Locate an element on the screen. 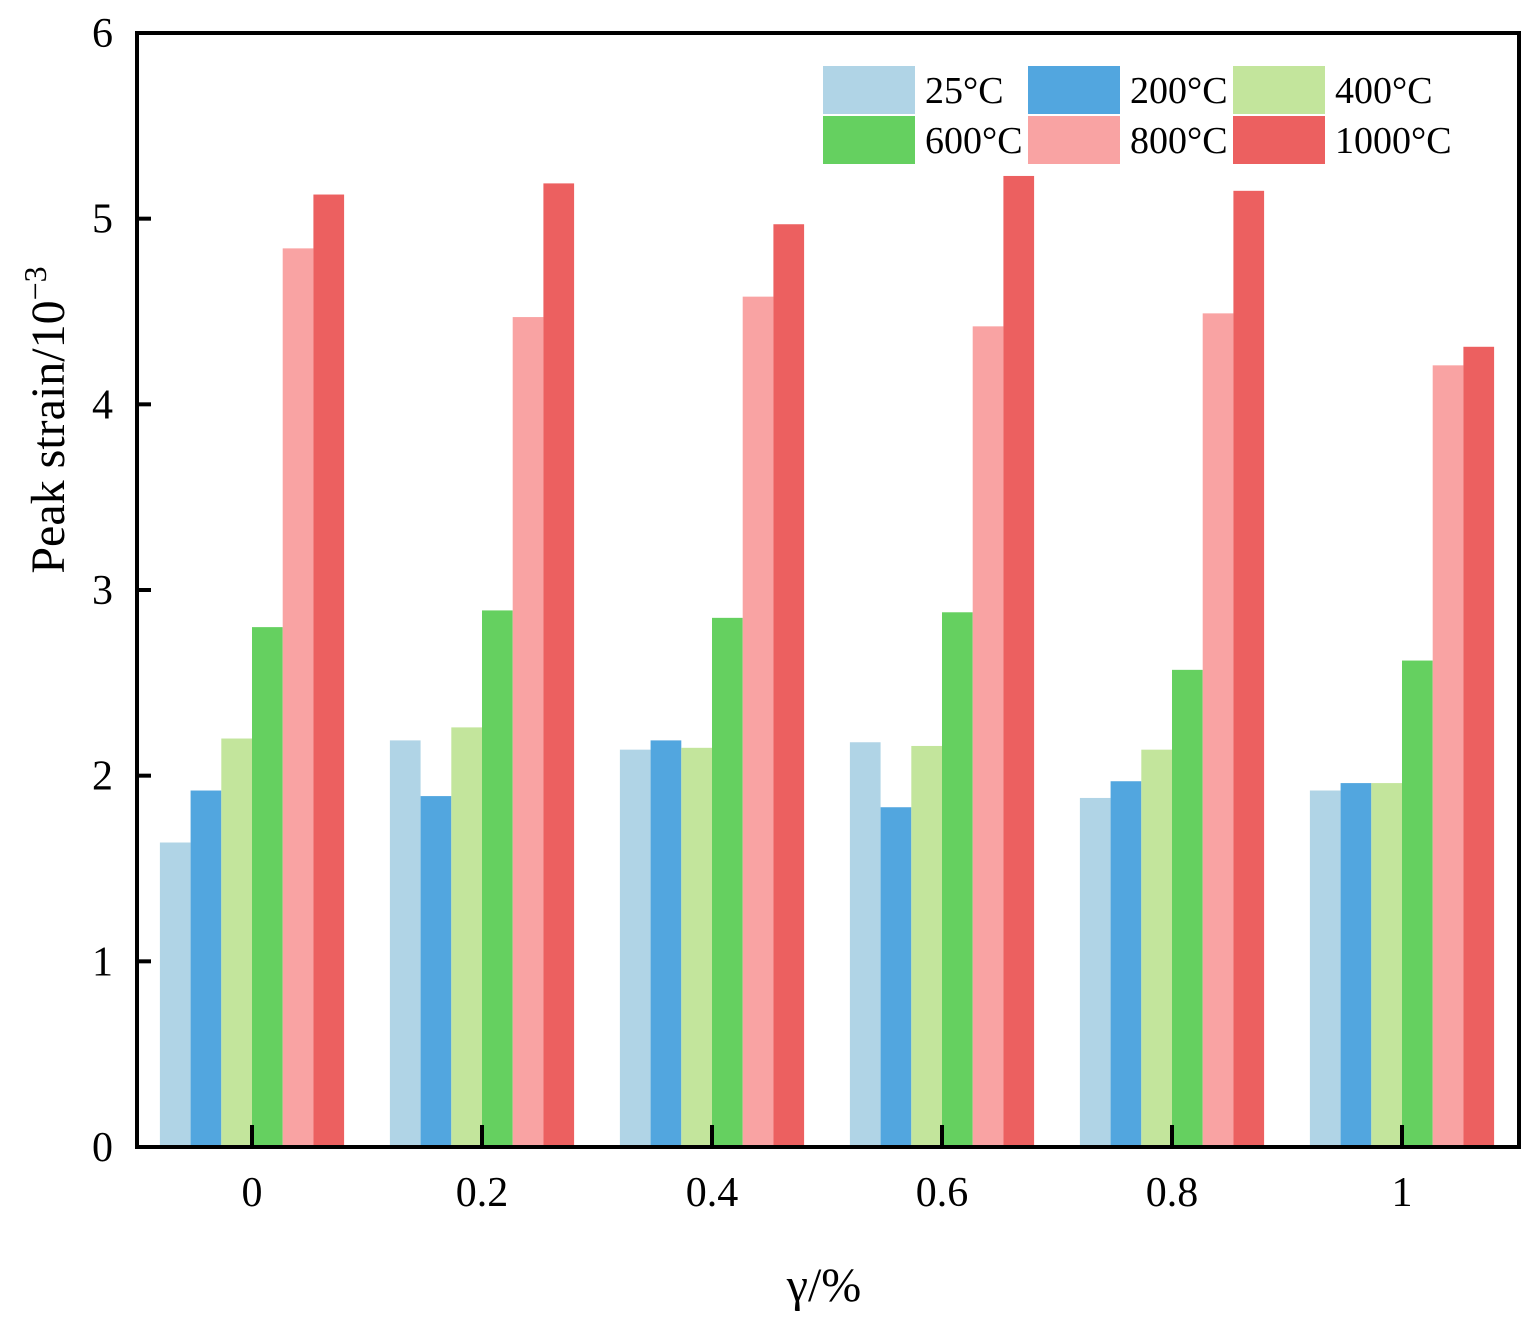  legend-swatch-25C is located at coordinates (869, 90).